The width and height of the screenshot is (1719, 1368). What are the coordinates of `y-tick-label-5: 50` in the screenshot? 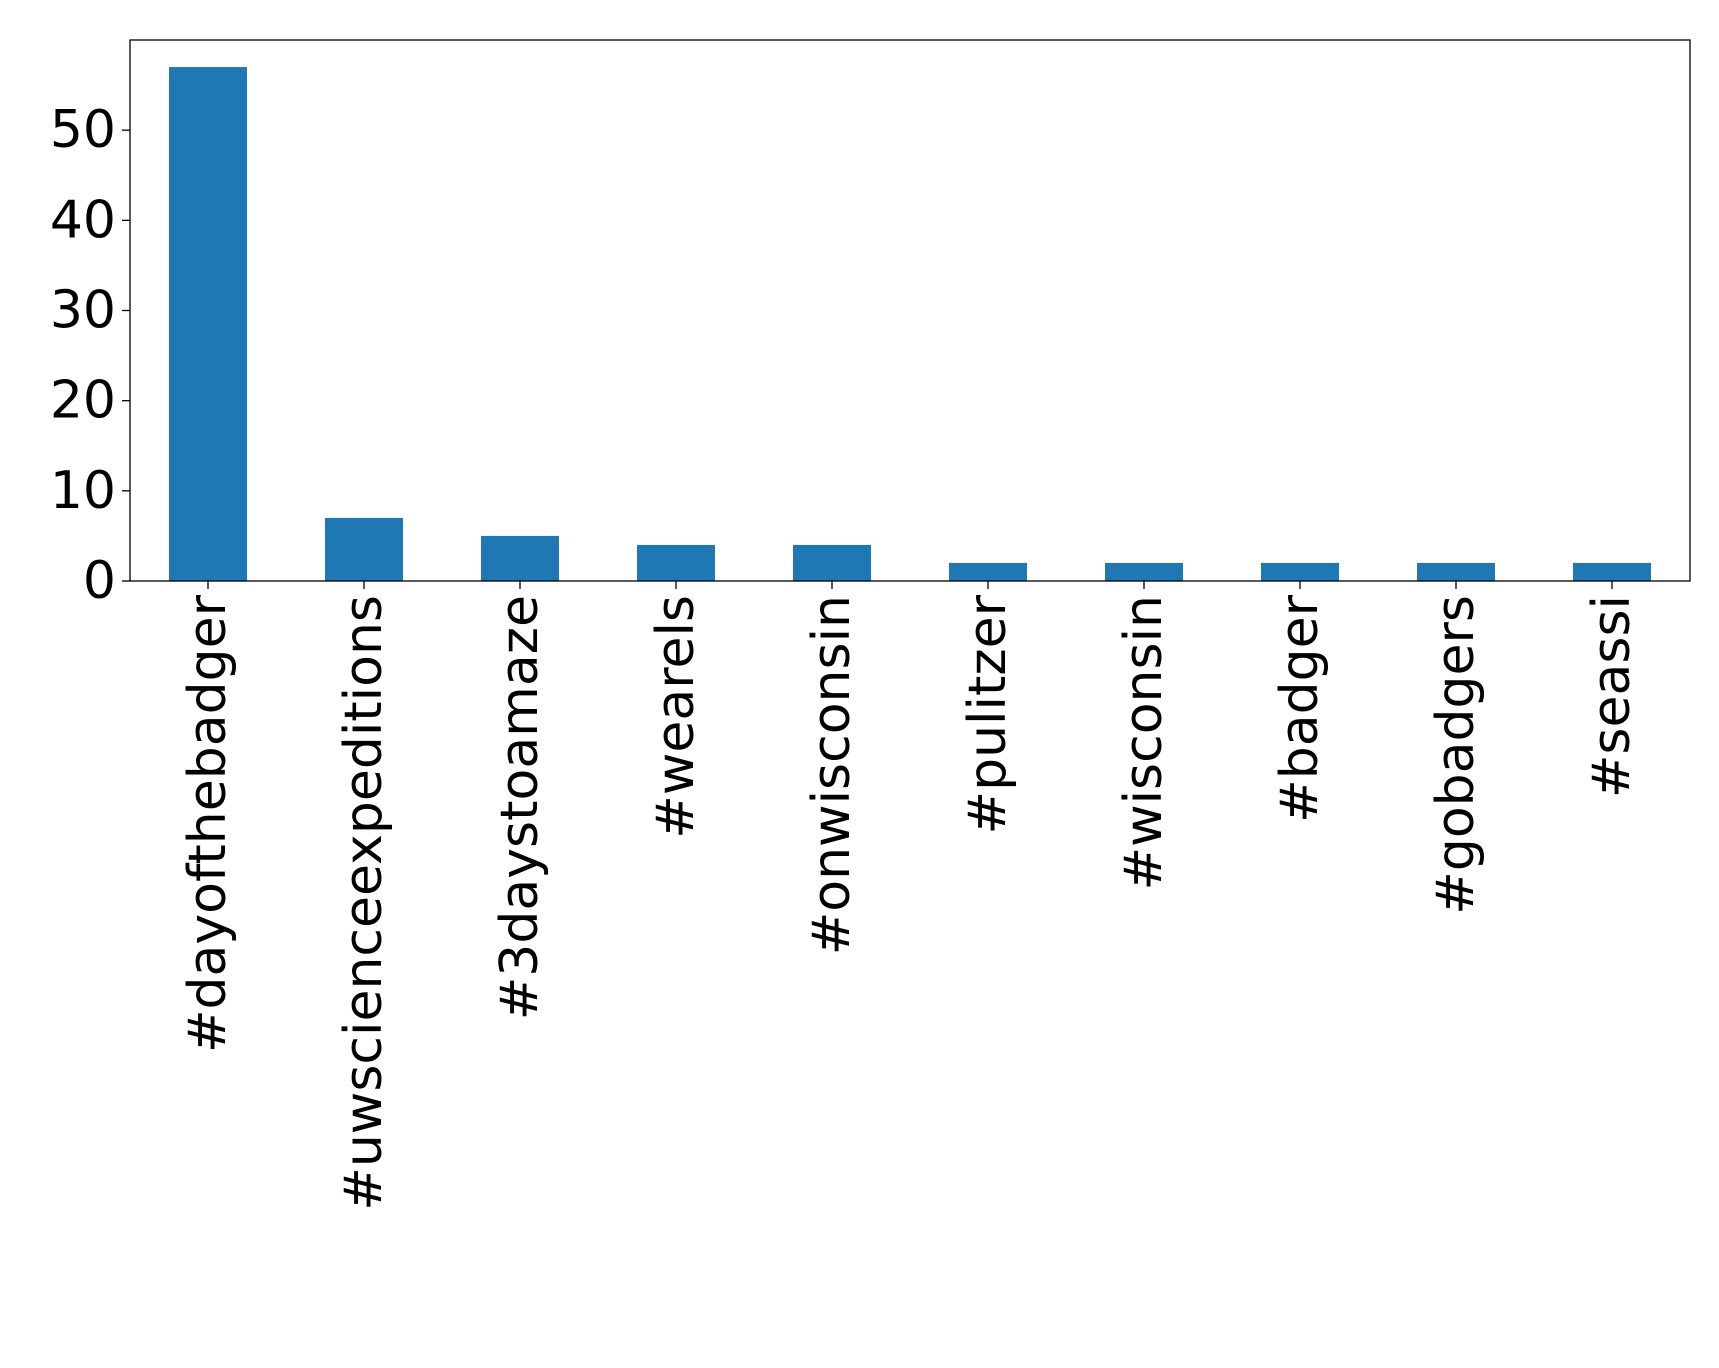 It's located at (83, 130).